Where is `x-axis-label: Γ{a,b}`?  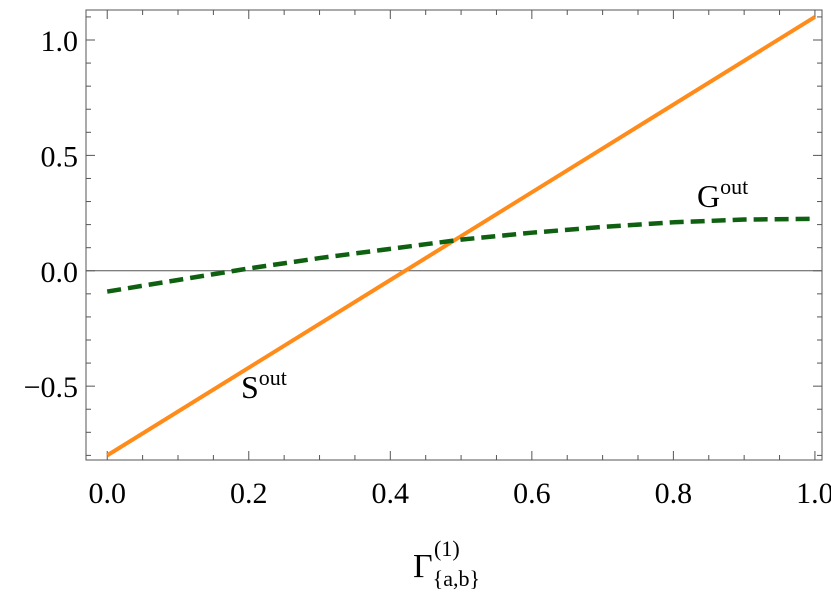 x-axis-label: Γ{a,b} is located at coordinates (446, 569).